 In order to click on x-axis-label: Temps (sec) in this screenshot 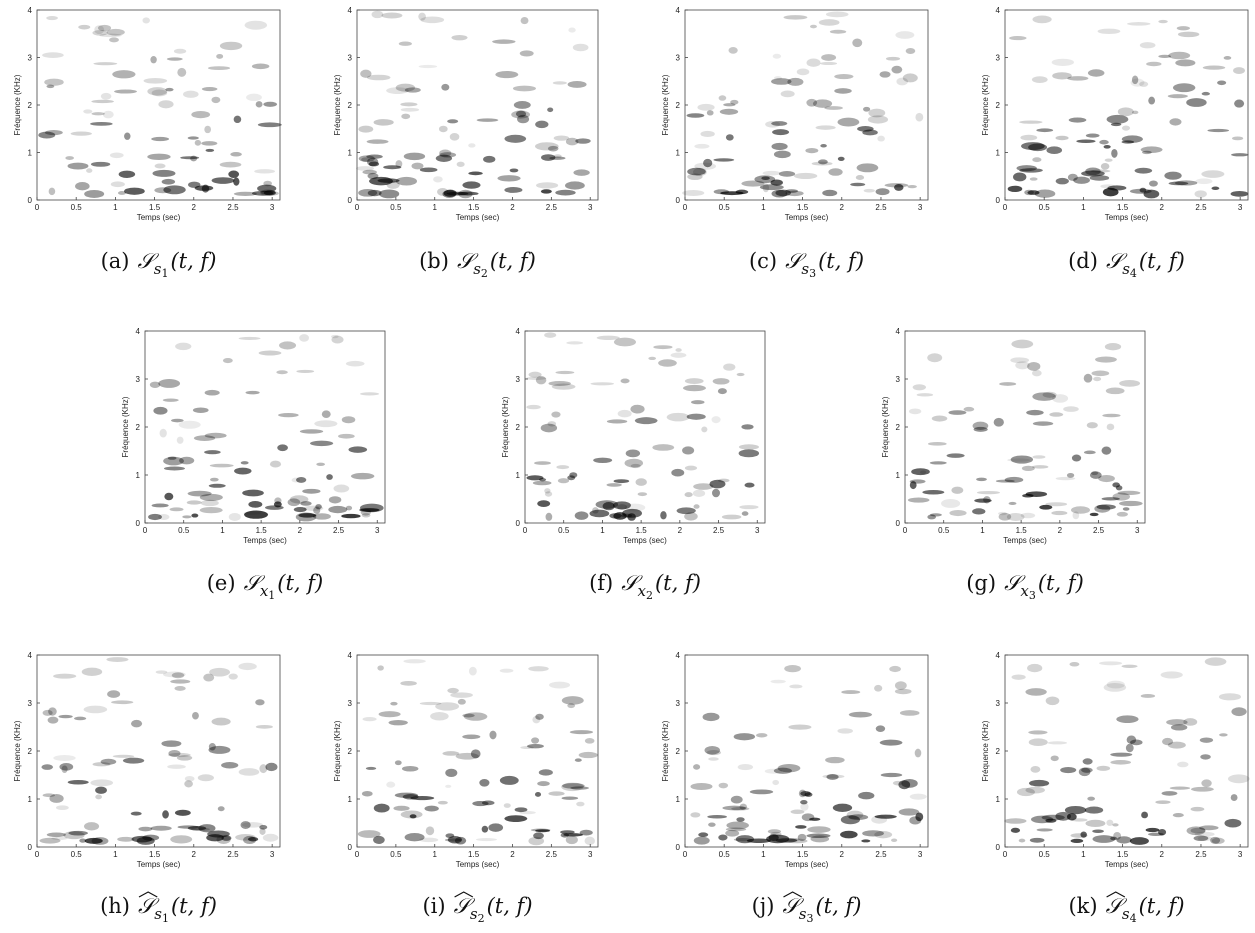, I will do `click(478, 864)`.